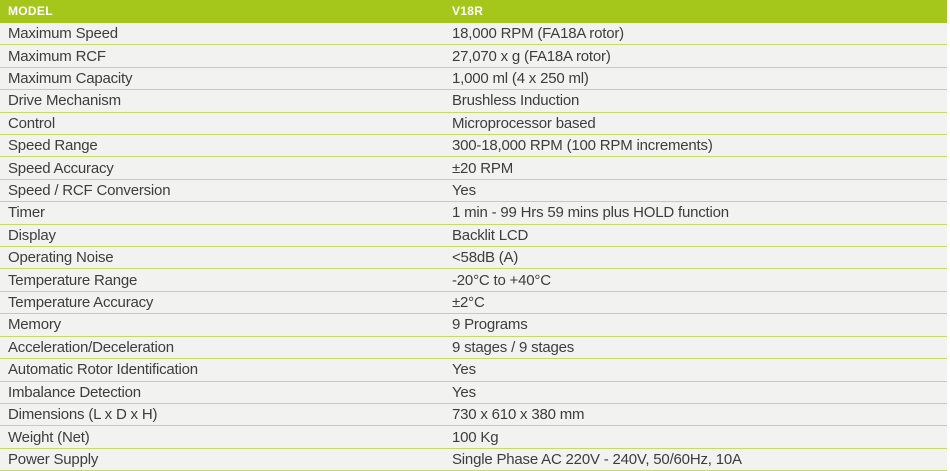 The image size is (950, 471). I want to click on spec-value: 730 x 610 x 380 mm, so click(518, 415).